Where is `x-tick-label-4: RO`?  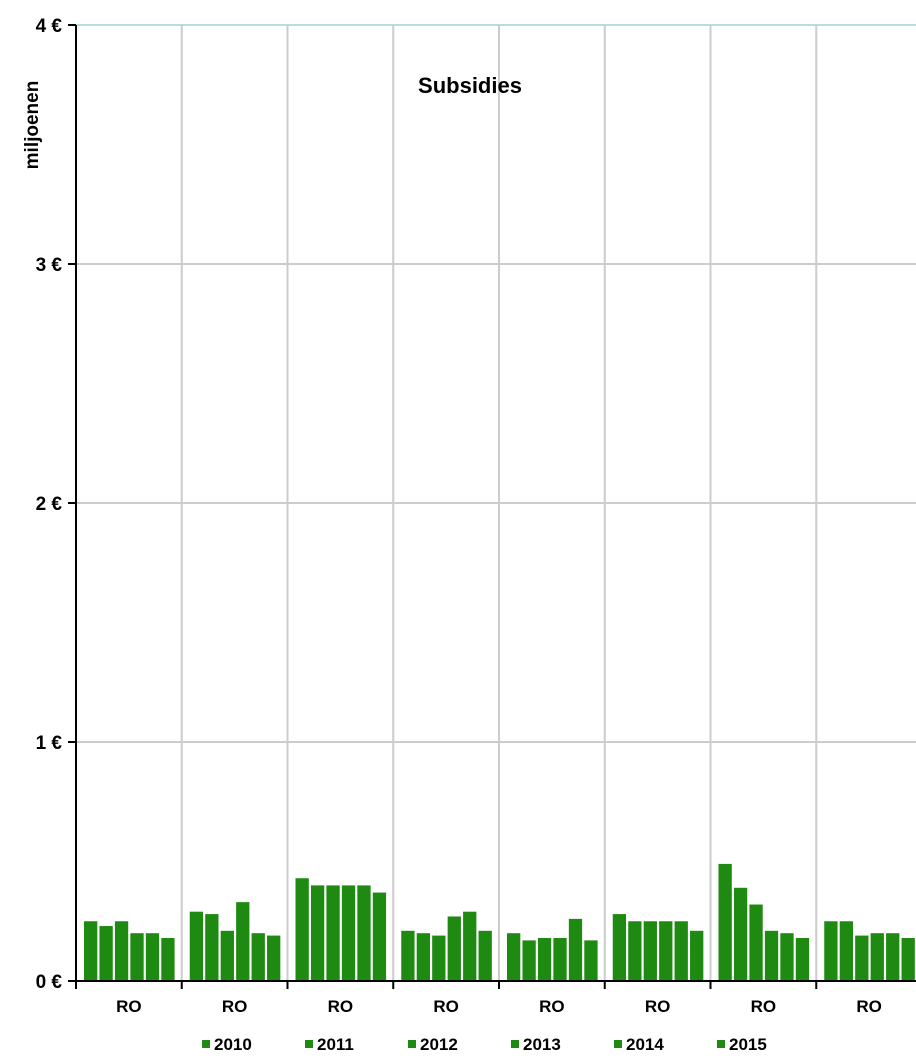 x-tick-label-4: RO is located at coordinates (552, 1006).